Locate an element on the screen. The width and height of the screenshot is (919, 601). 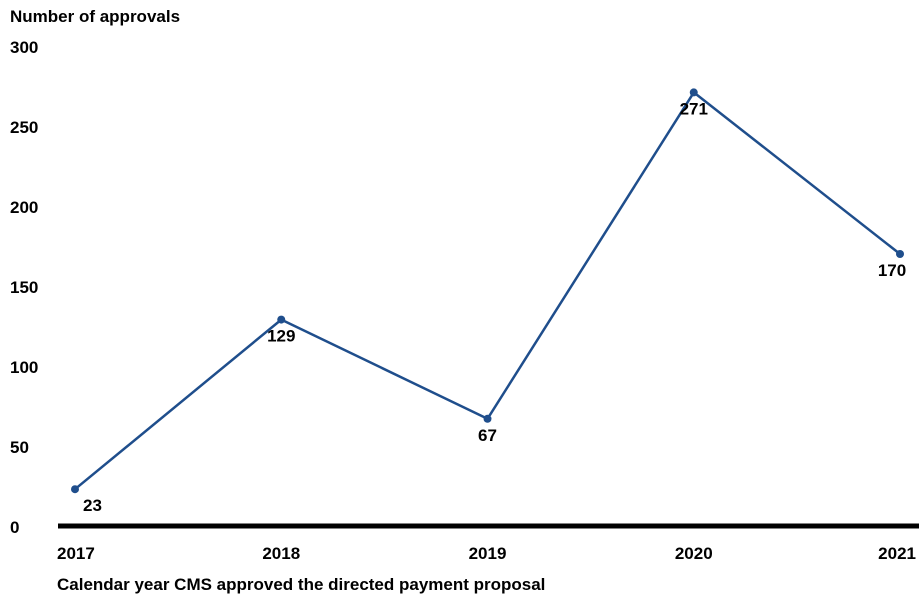
y-tick-label: 150 is located at coordinates (24, 287).